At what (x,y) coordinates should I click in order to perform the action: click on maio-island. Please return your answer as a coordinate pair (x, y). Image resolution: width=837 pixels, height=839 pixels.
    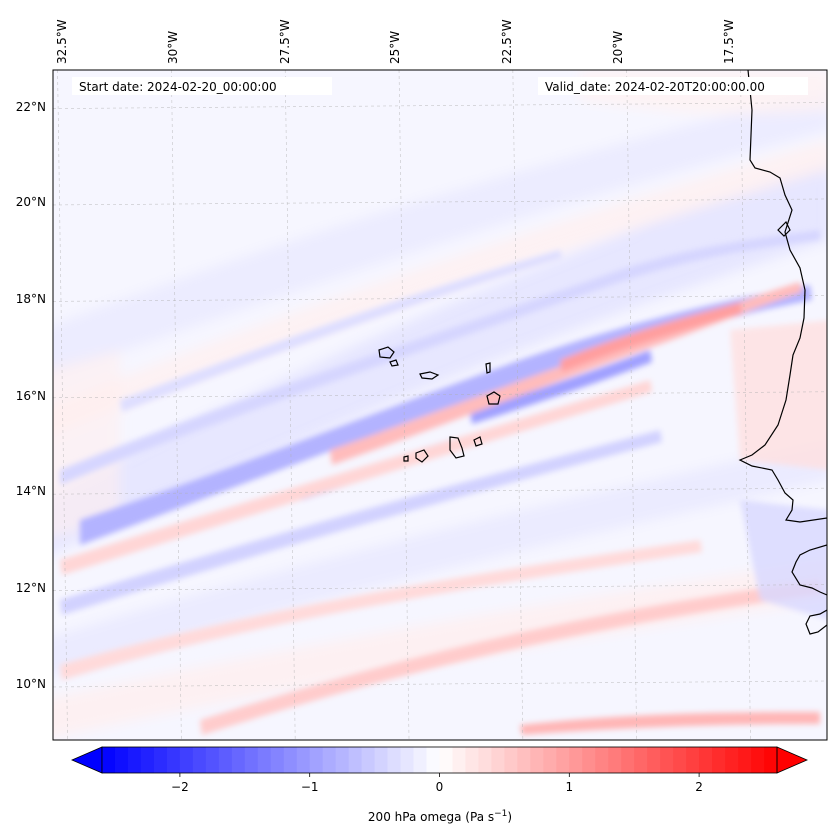
    Looking at the image, I should click on (478, 441).